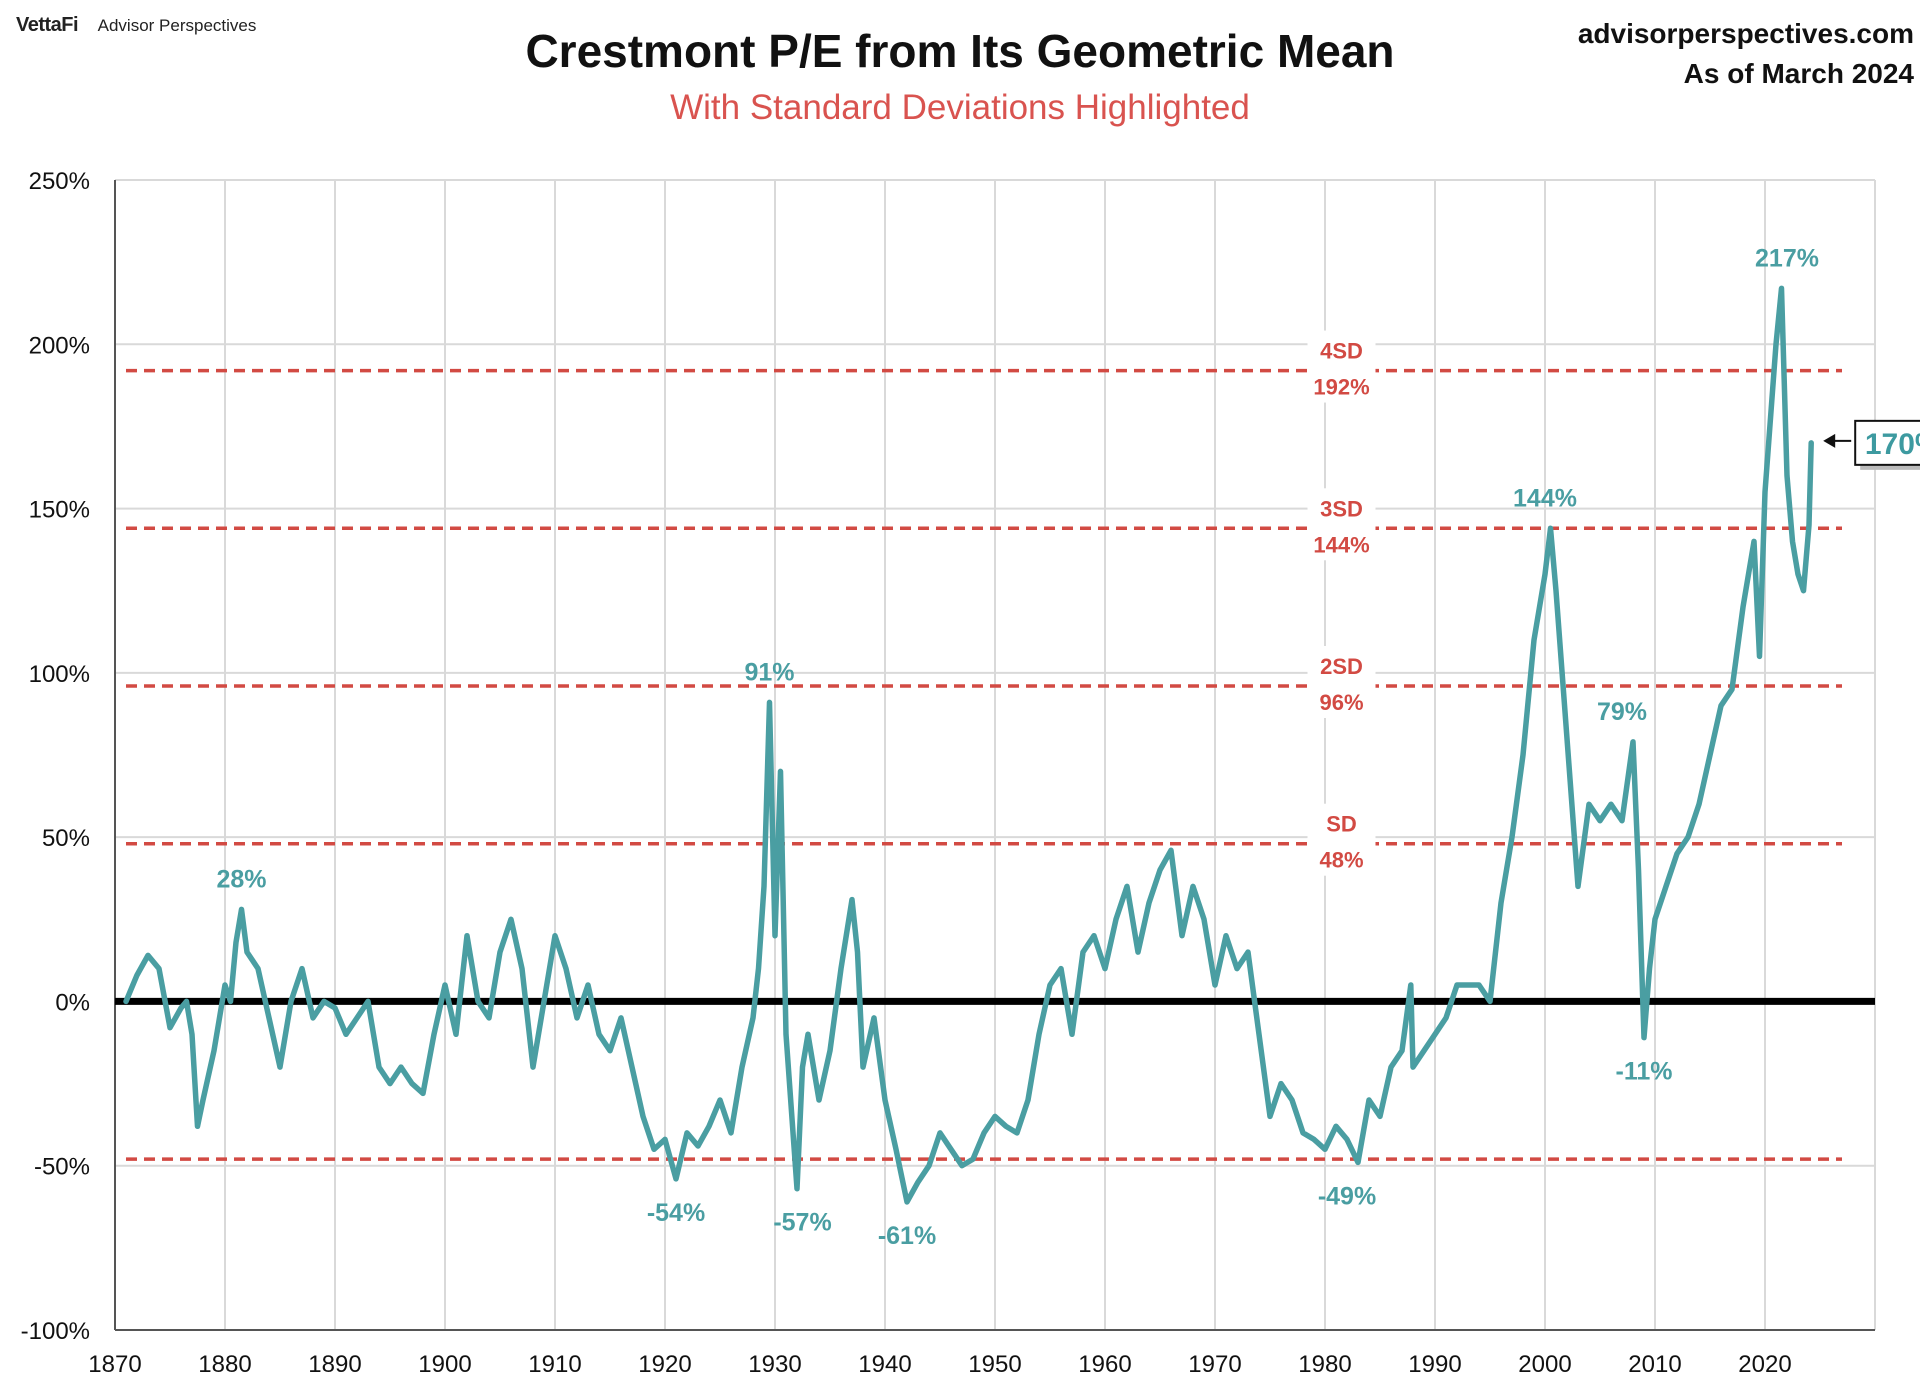  I want to click on x-tick-label: 2010, so click(1654, 1364).